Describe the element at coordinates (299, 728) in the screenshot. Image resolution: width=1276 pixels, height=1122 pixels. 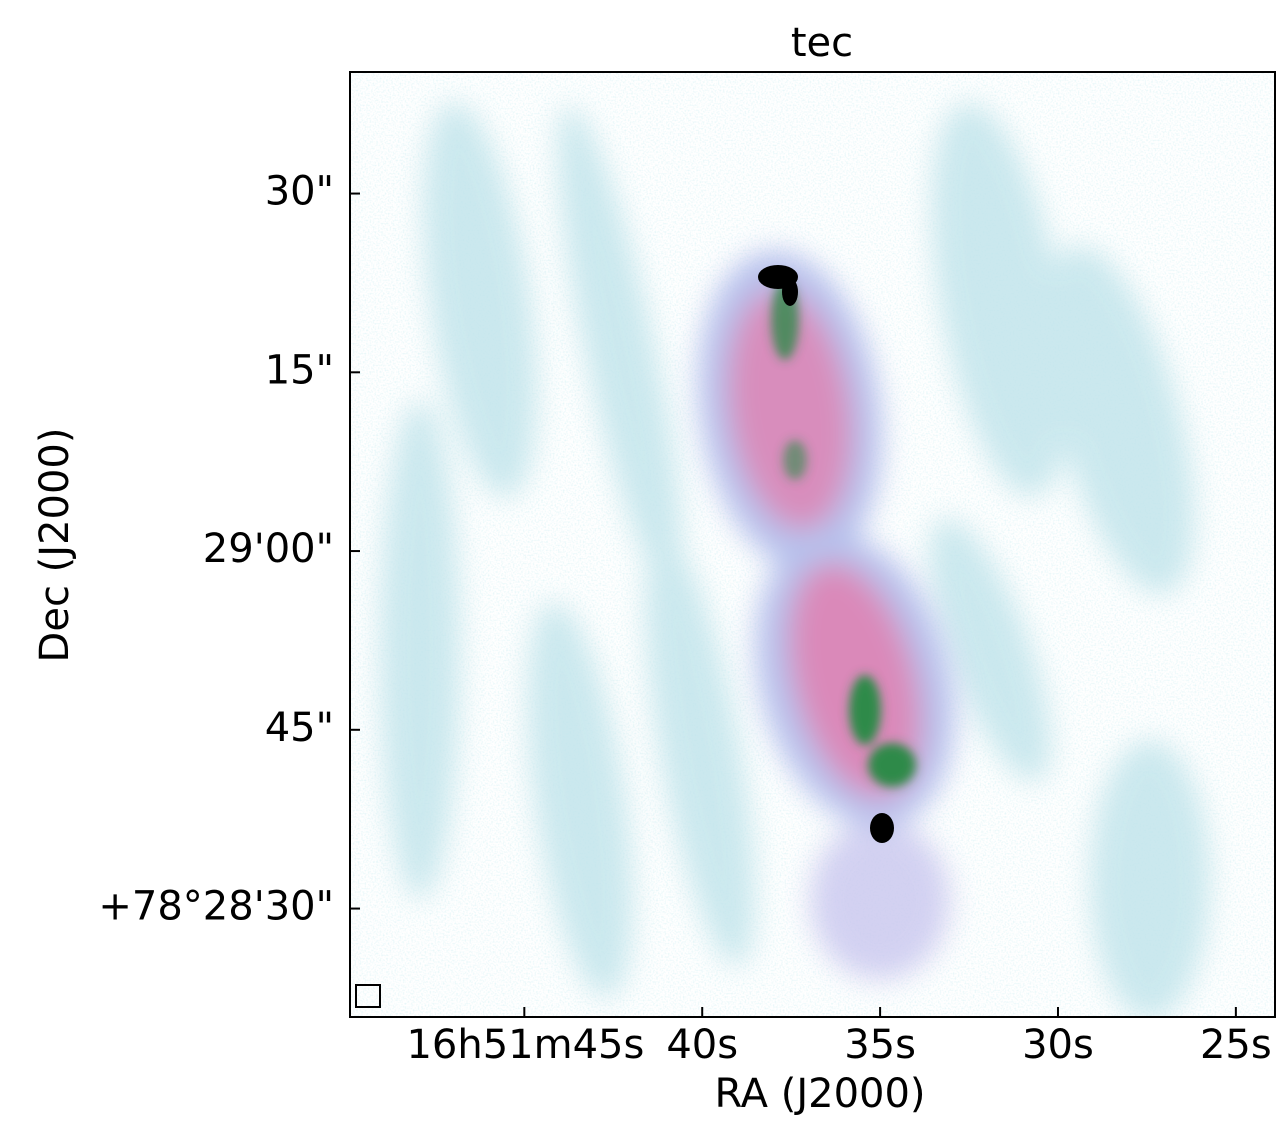
I see `y-tick-label: 45"` at that location.